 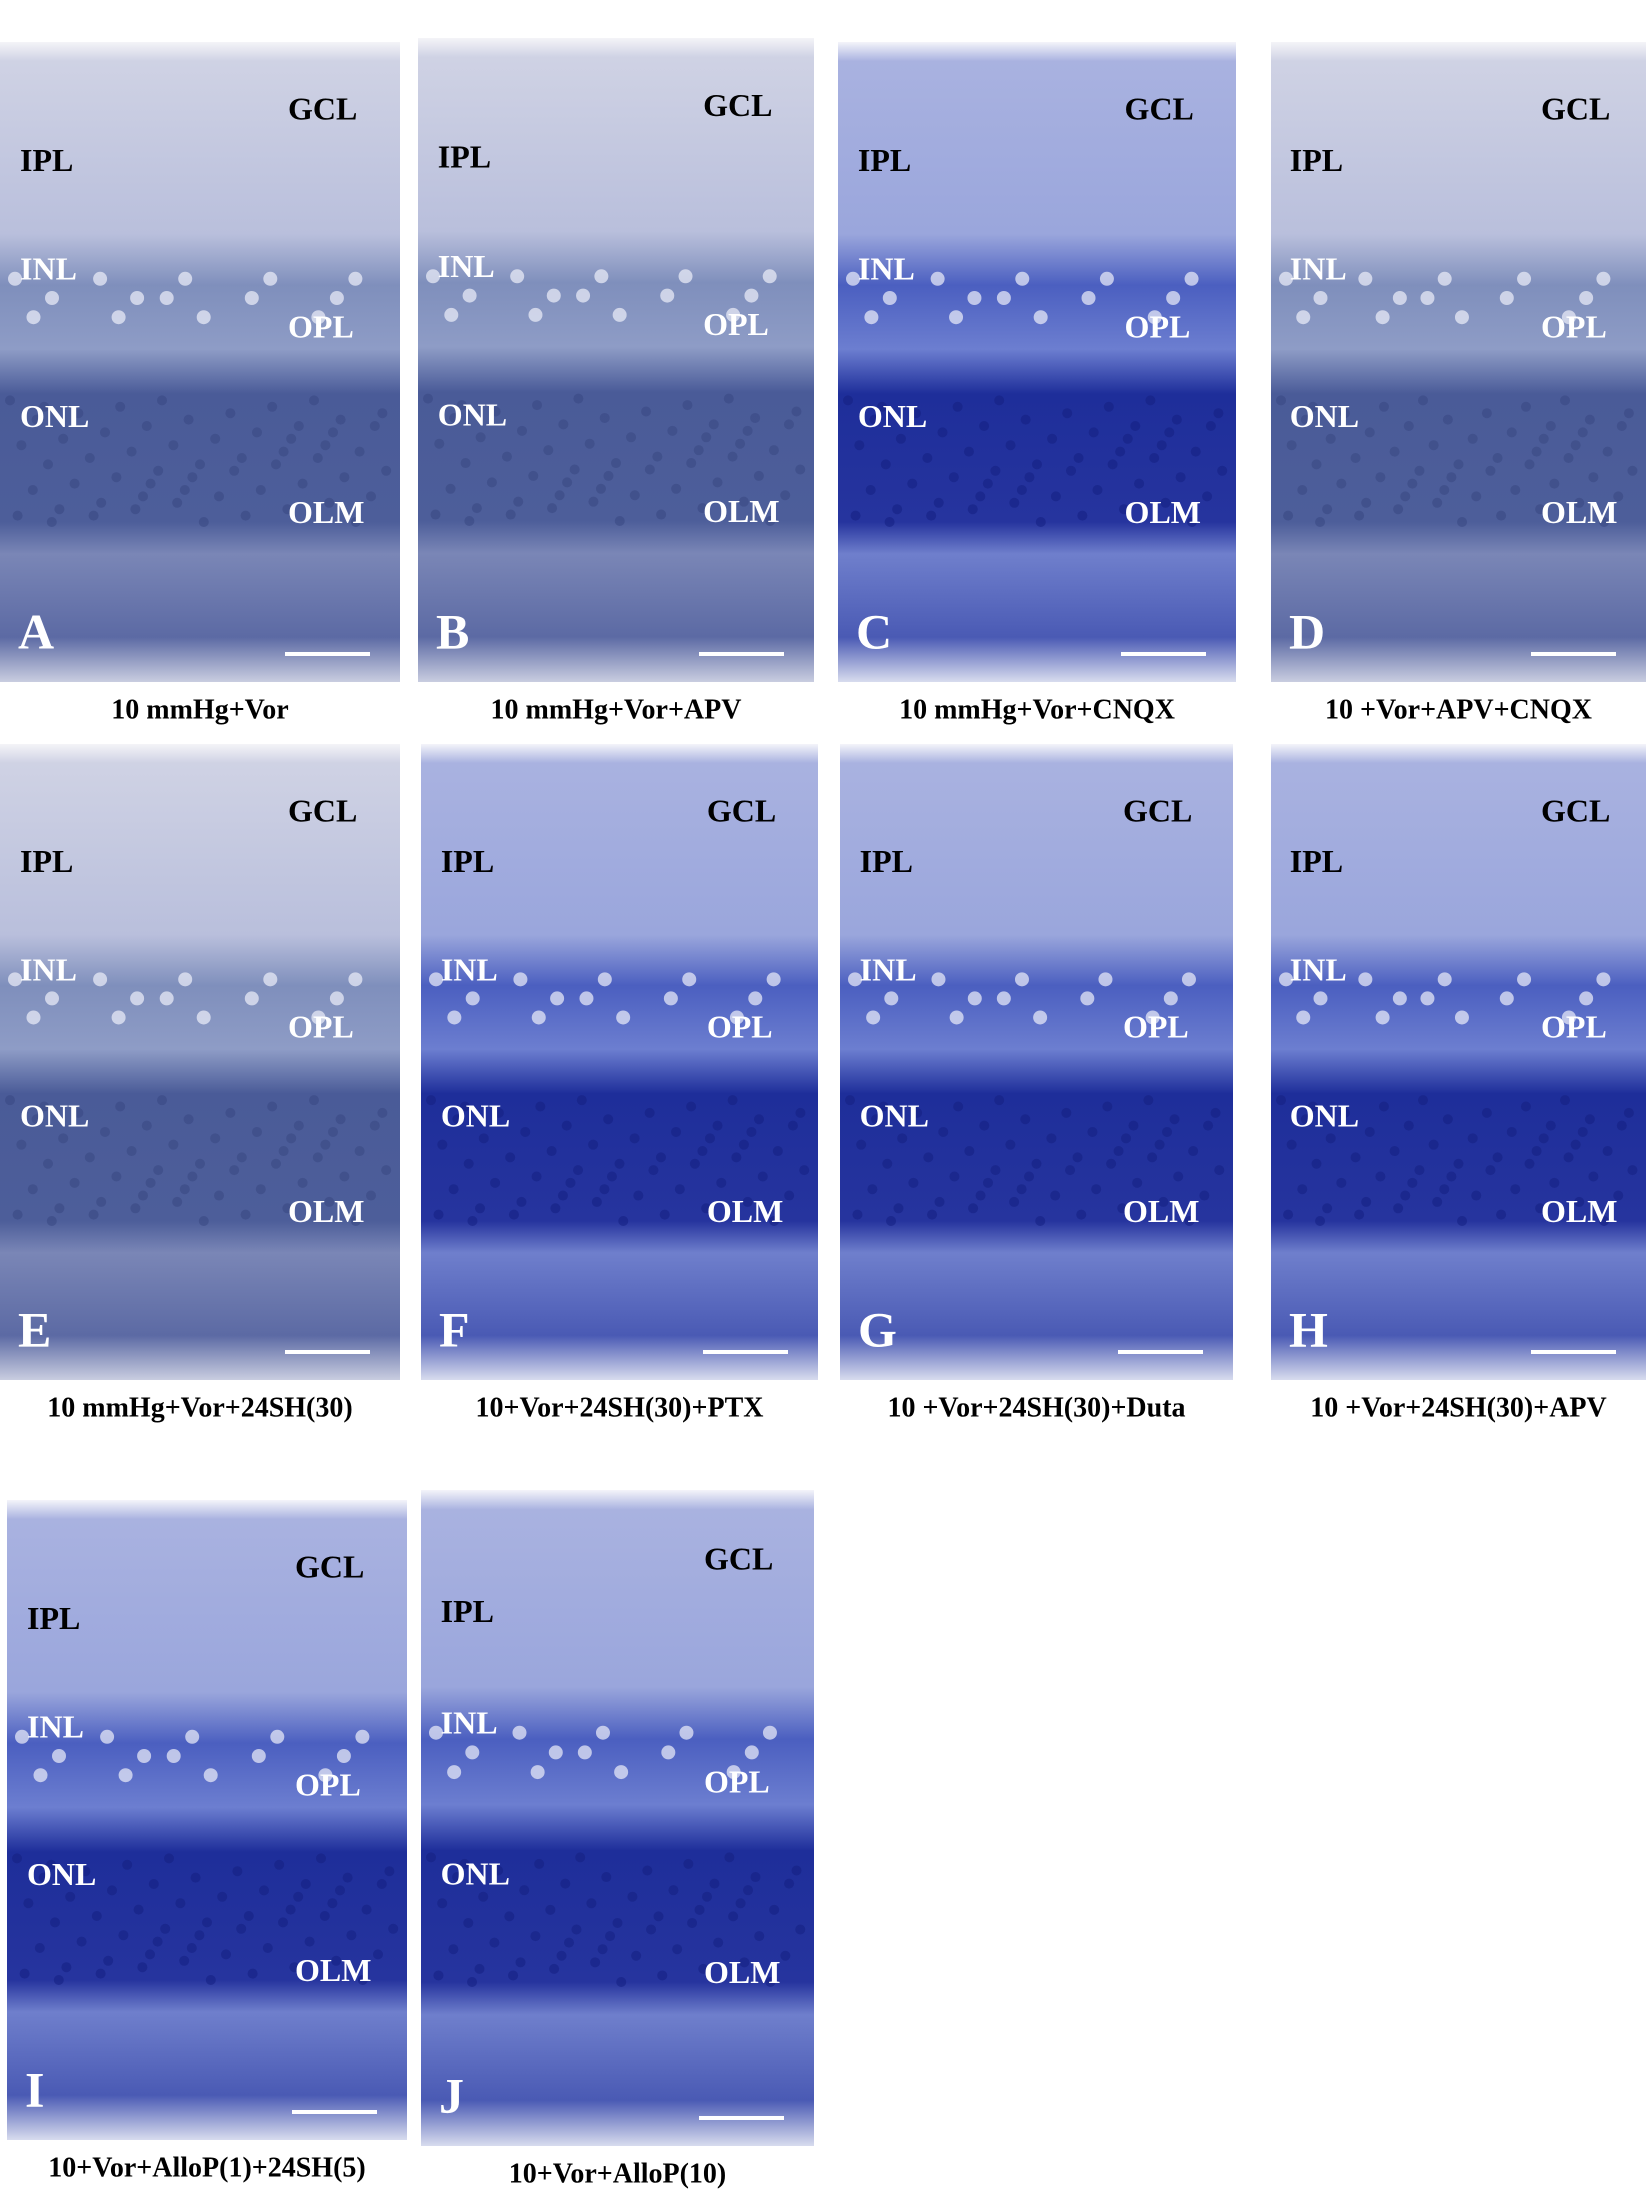 I want to click on panel: GCL IPL INL OPL ONL OLM A, so click(x=200, y=362).